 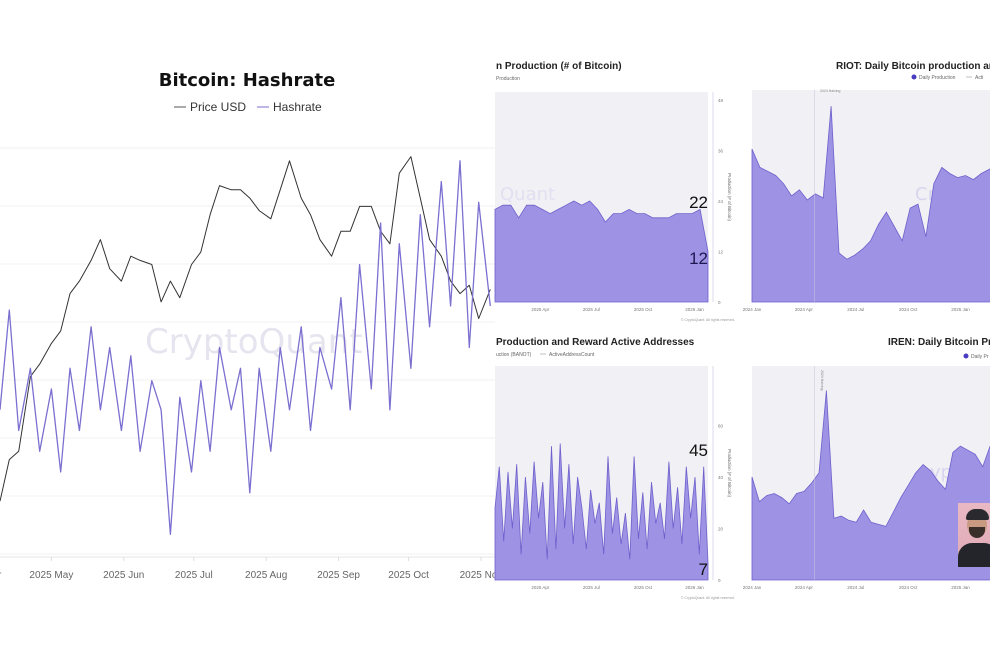 What do you see at coordinates (721, 426) in the screenshot?
I see `y-tick-label: 60` at bounding box center [721, 426].